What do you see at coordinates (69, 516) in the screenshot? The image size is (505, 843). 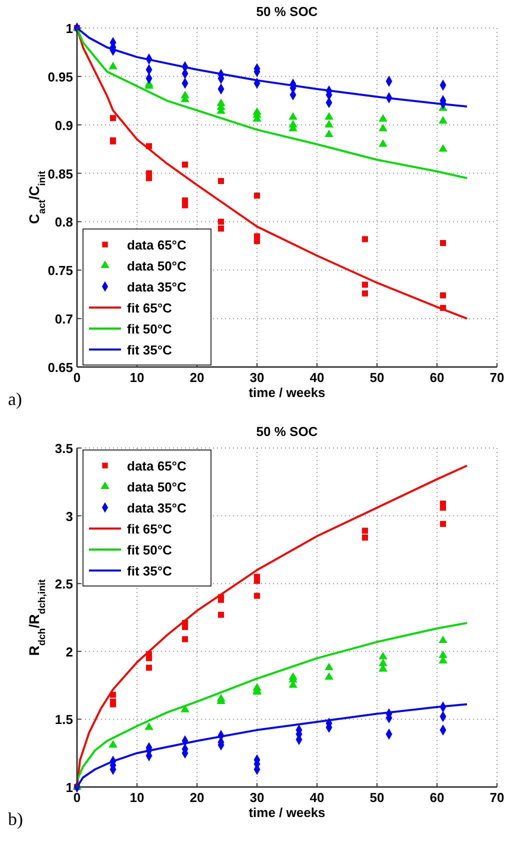 I see `y-tick-label: 3` at bounding box center [69, 516].